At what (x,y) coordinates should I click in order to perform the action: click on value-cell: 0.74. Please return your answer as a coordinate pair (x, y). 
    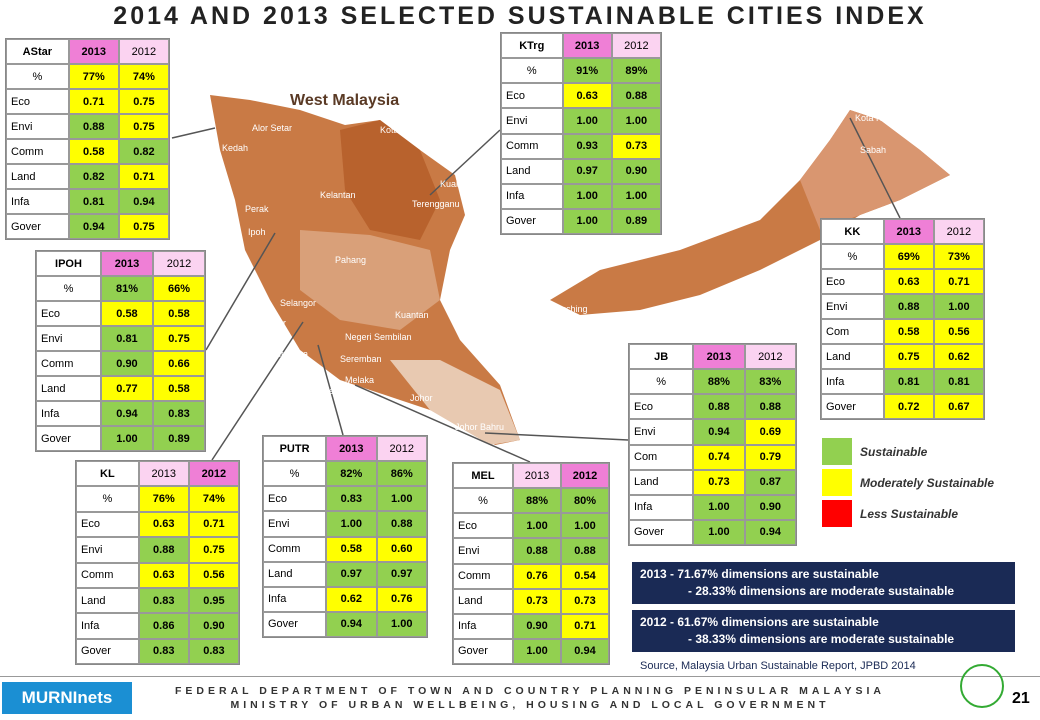
    Looking at the image, I should click on (719, 457).